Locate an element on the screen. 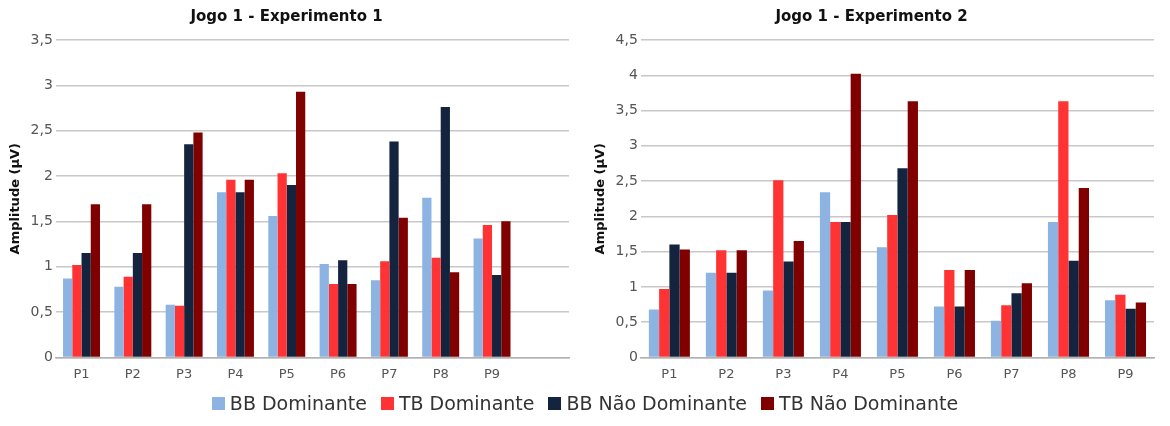 This screenshot has width=1170, height=426. legend-label: TB Não Dominante is located at coordinates (869, 403).